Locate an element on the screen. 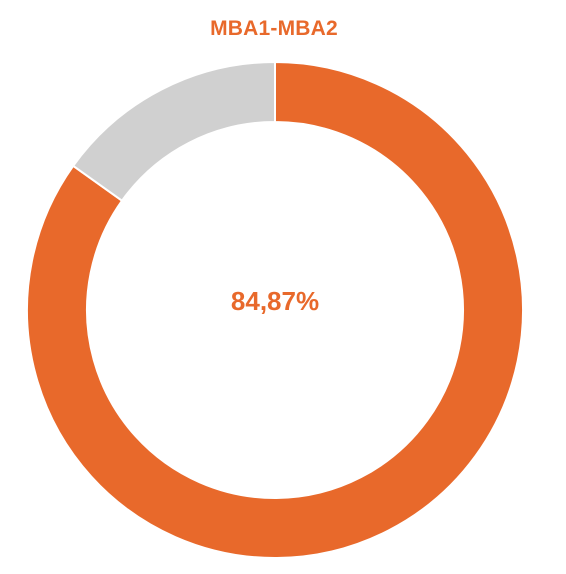  chart-title: MBA1-MBA2 is located at coordinates (274, 28).